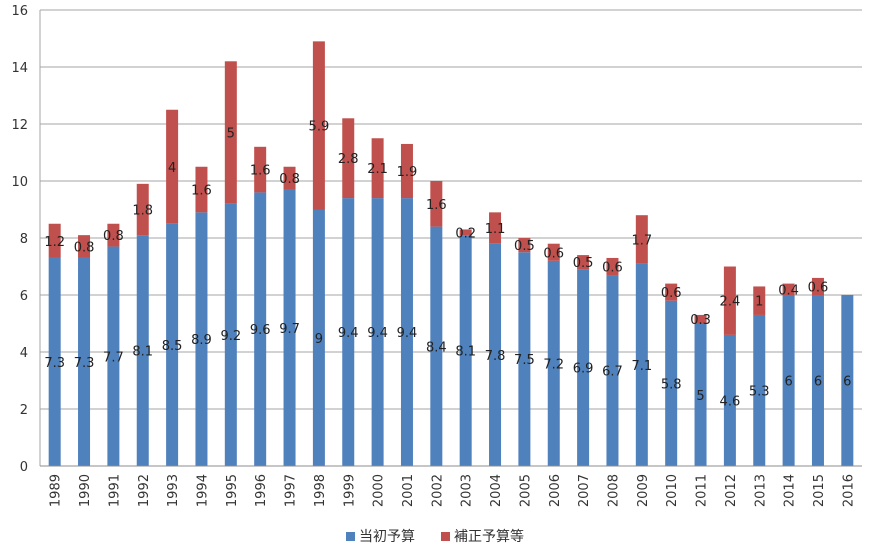 This screenshot has width=870, height=553. What do you see at coordinates (643, 490) in the screenshot?
I see `x-tick-label: 2009` at bounding box center [643, 490].